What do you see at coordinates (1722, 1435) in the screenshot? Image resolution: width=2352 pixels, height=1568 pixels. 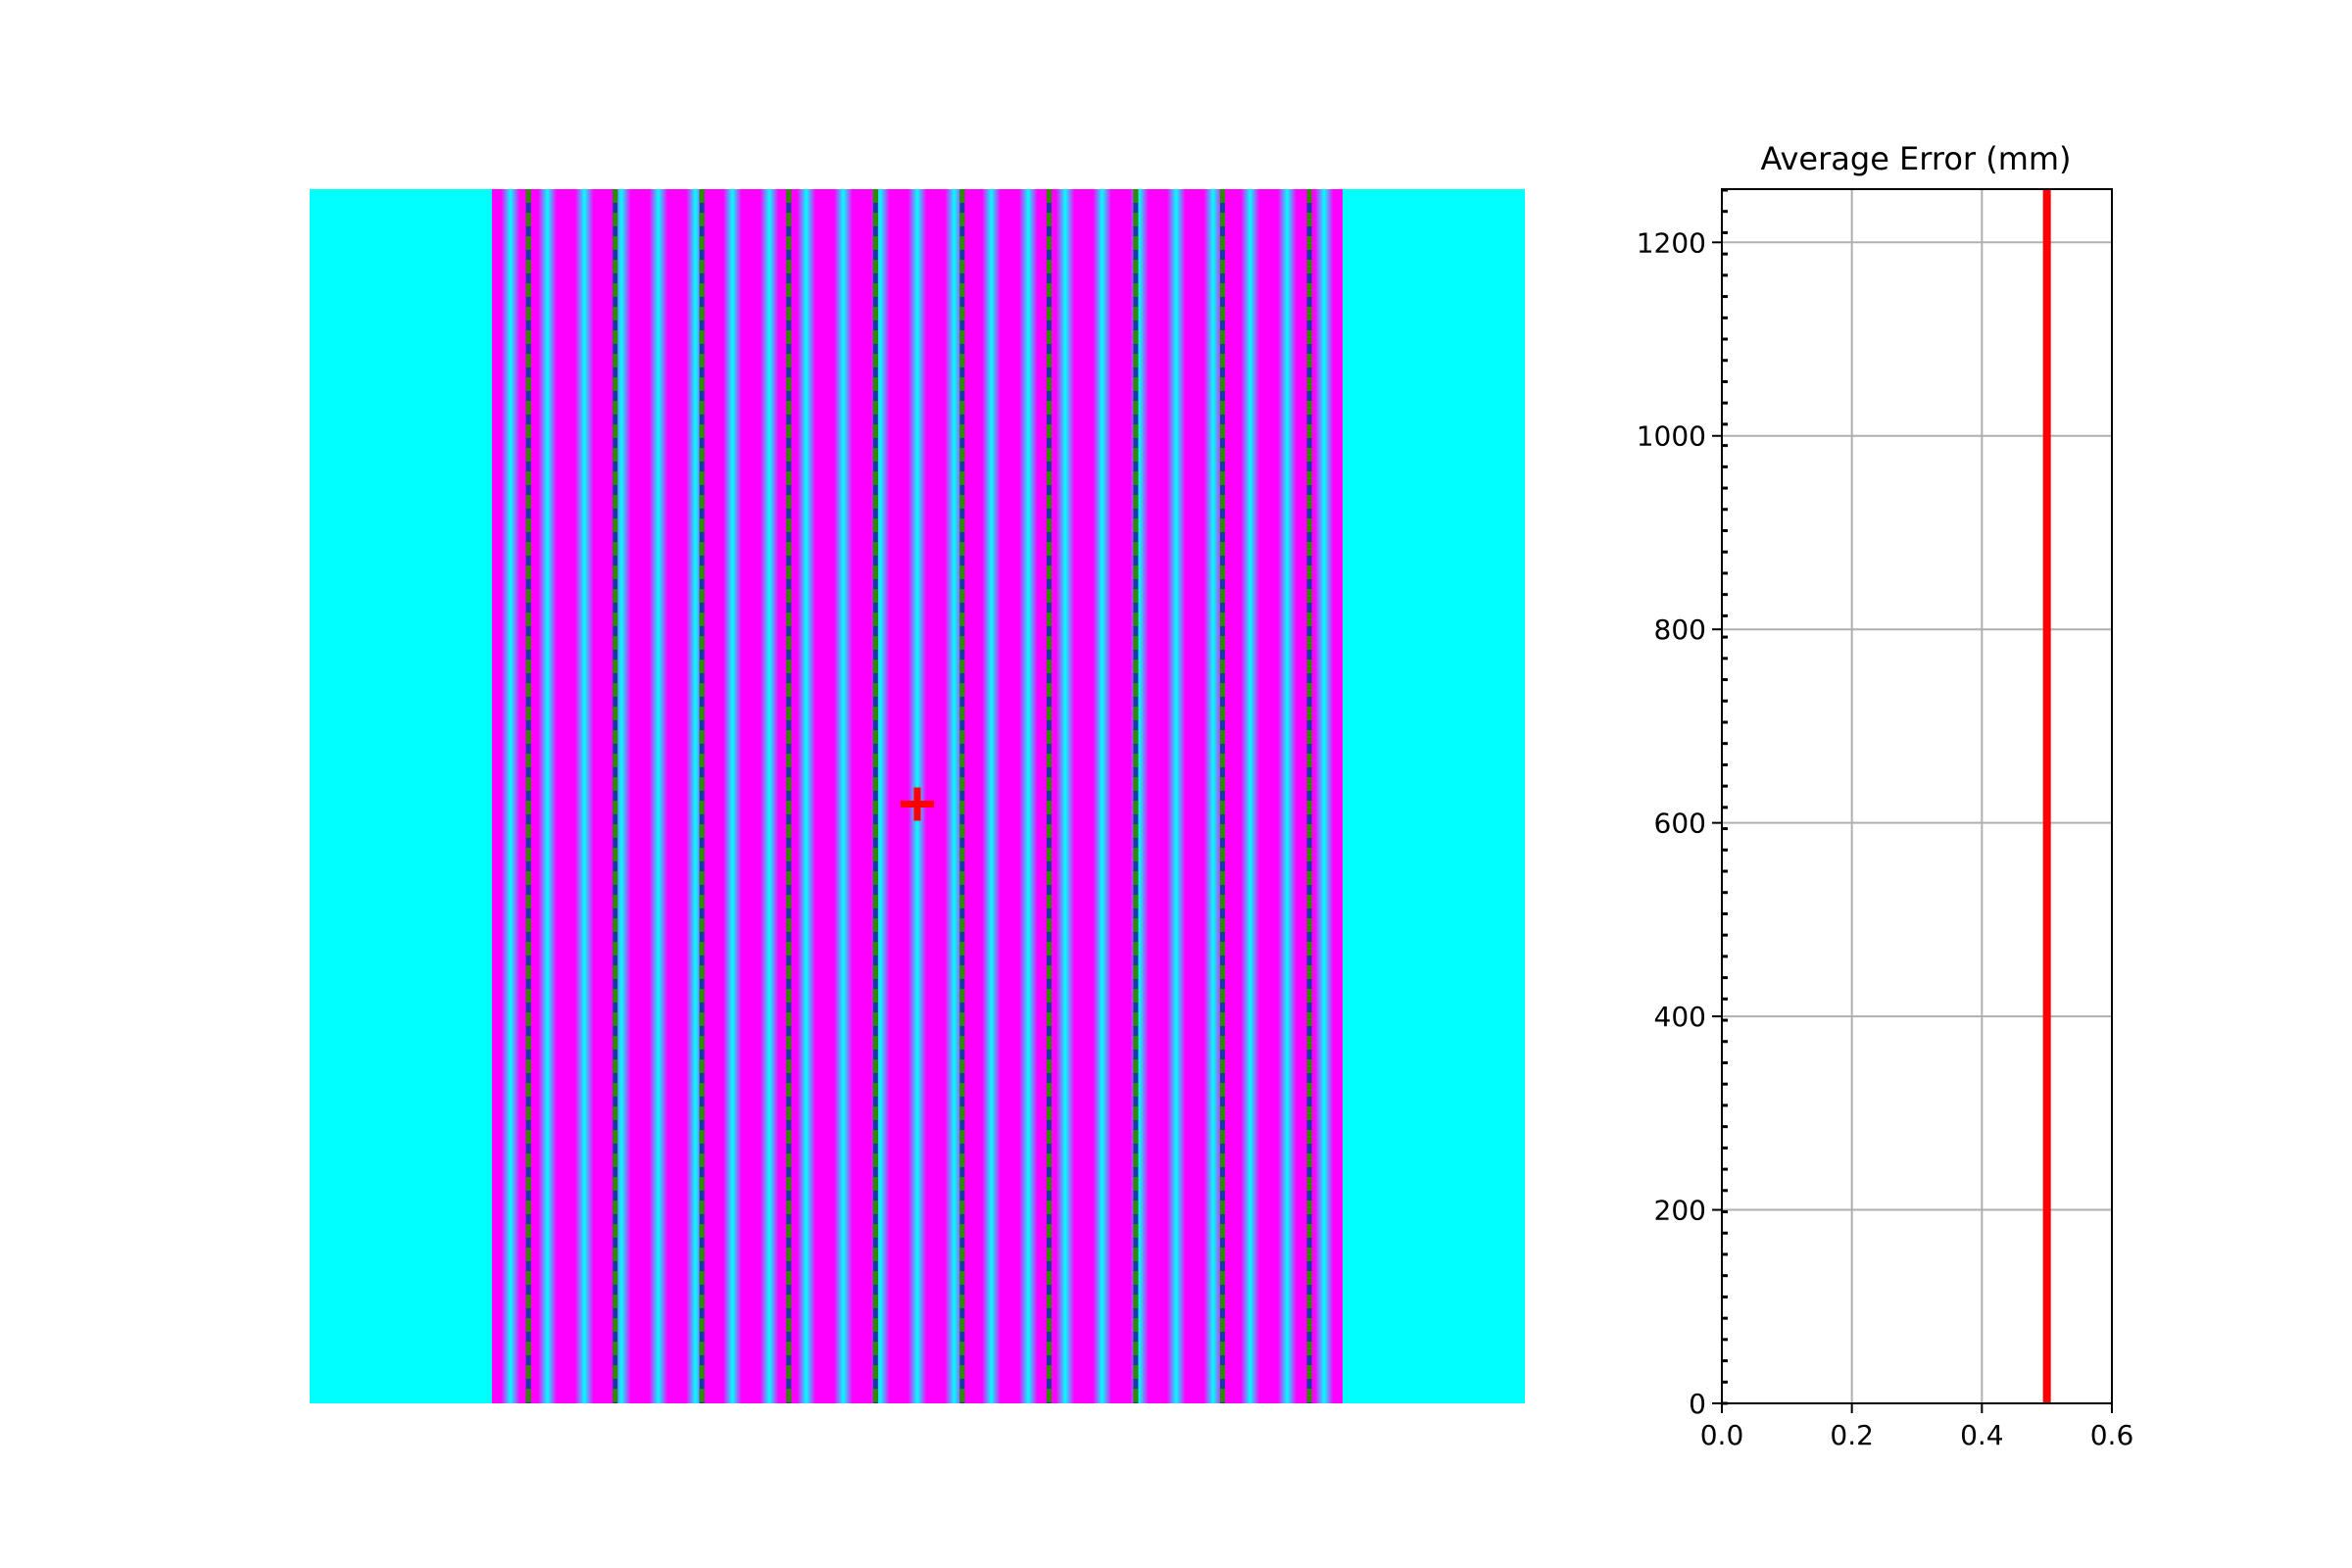 I see `x-tick-label: 0.0` at bounding box center [1722, 1435].